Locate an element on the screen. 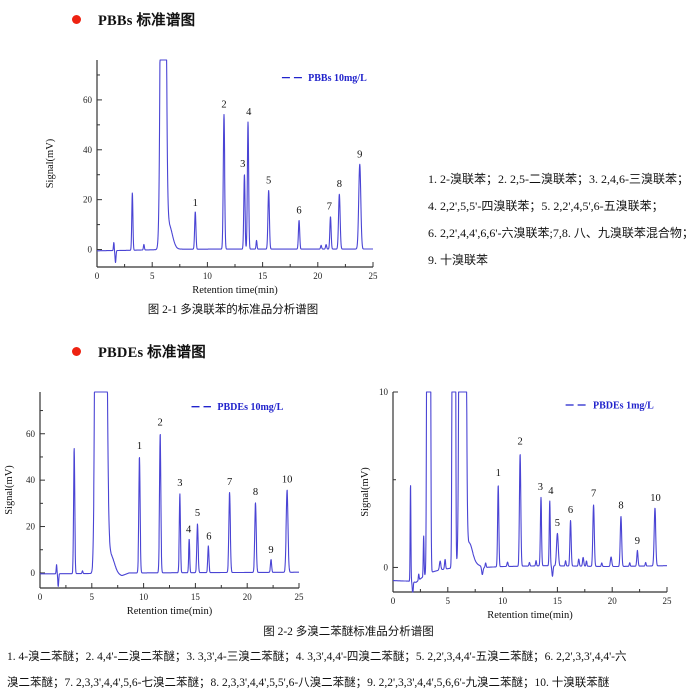 This screenshot has height=692, width=697. svg-text: PBBs 10mg/L is located at coordinates (337, 78).